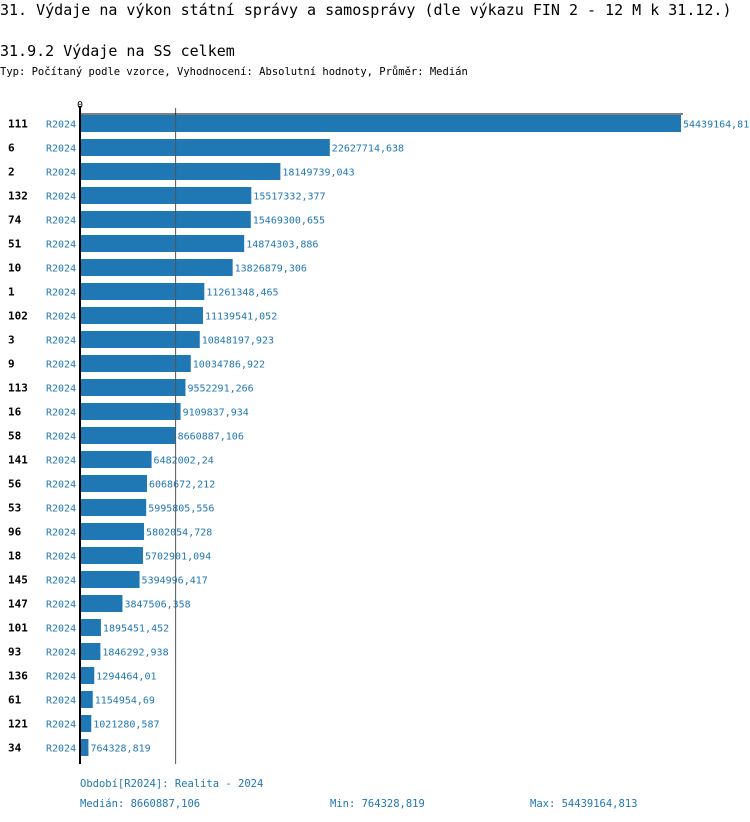 The width and height of the screenshot is (750, 822). What do you see at coordinates (15, 748) in the screenshot?
I see `category-label: 34` at bounding box center [15, 748].